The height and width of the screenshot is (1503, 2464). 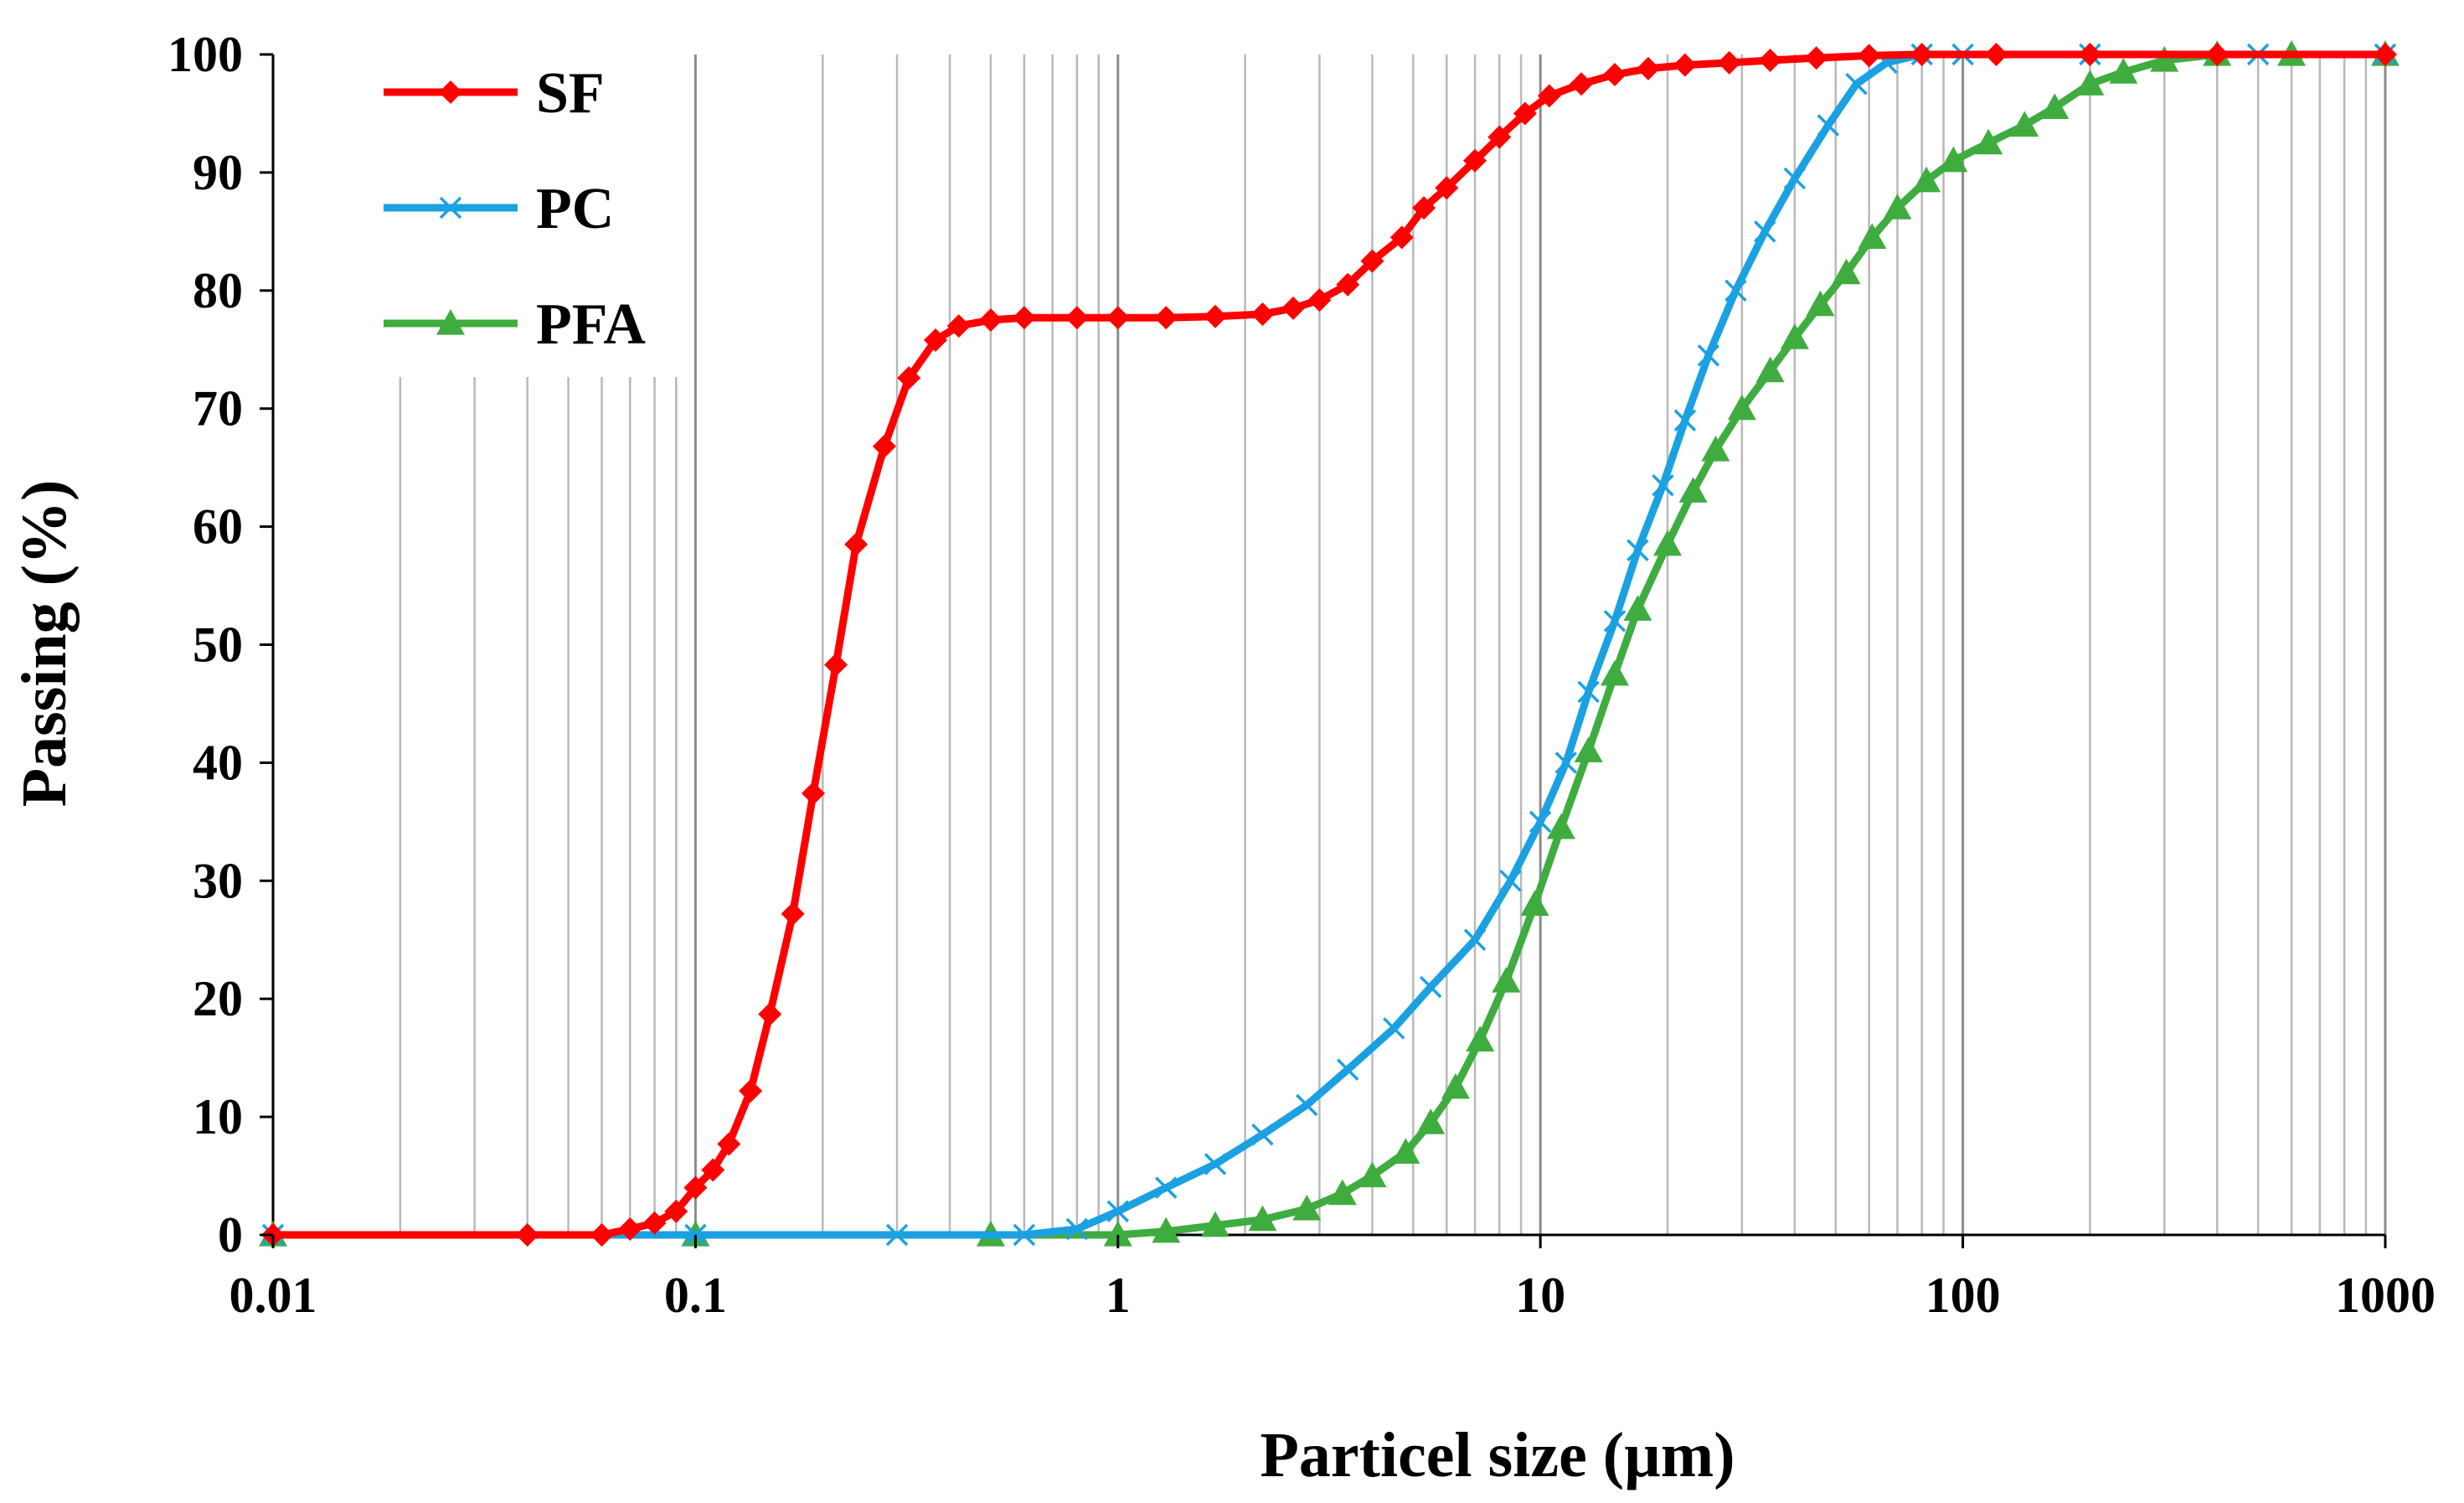 What do you see at coordinates (591, 324) in the screenshot?
I see `legend-label: PFA` at bounding box center [591, 324].